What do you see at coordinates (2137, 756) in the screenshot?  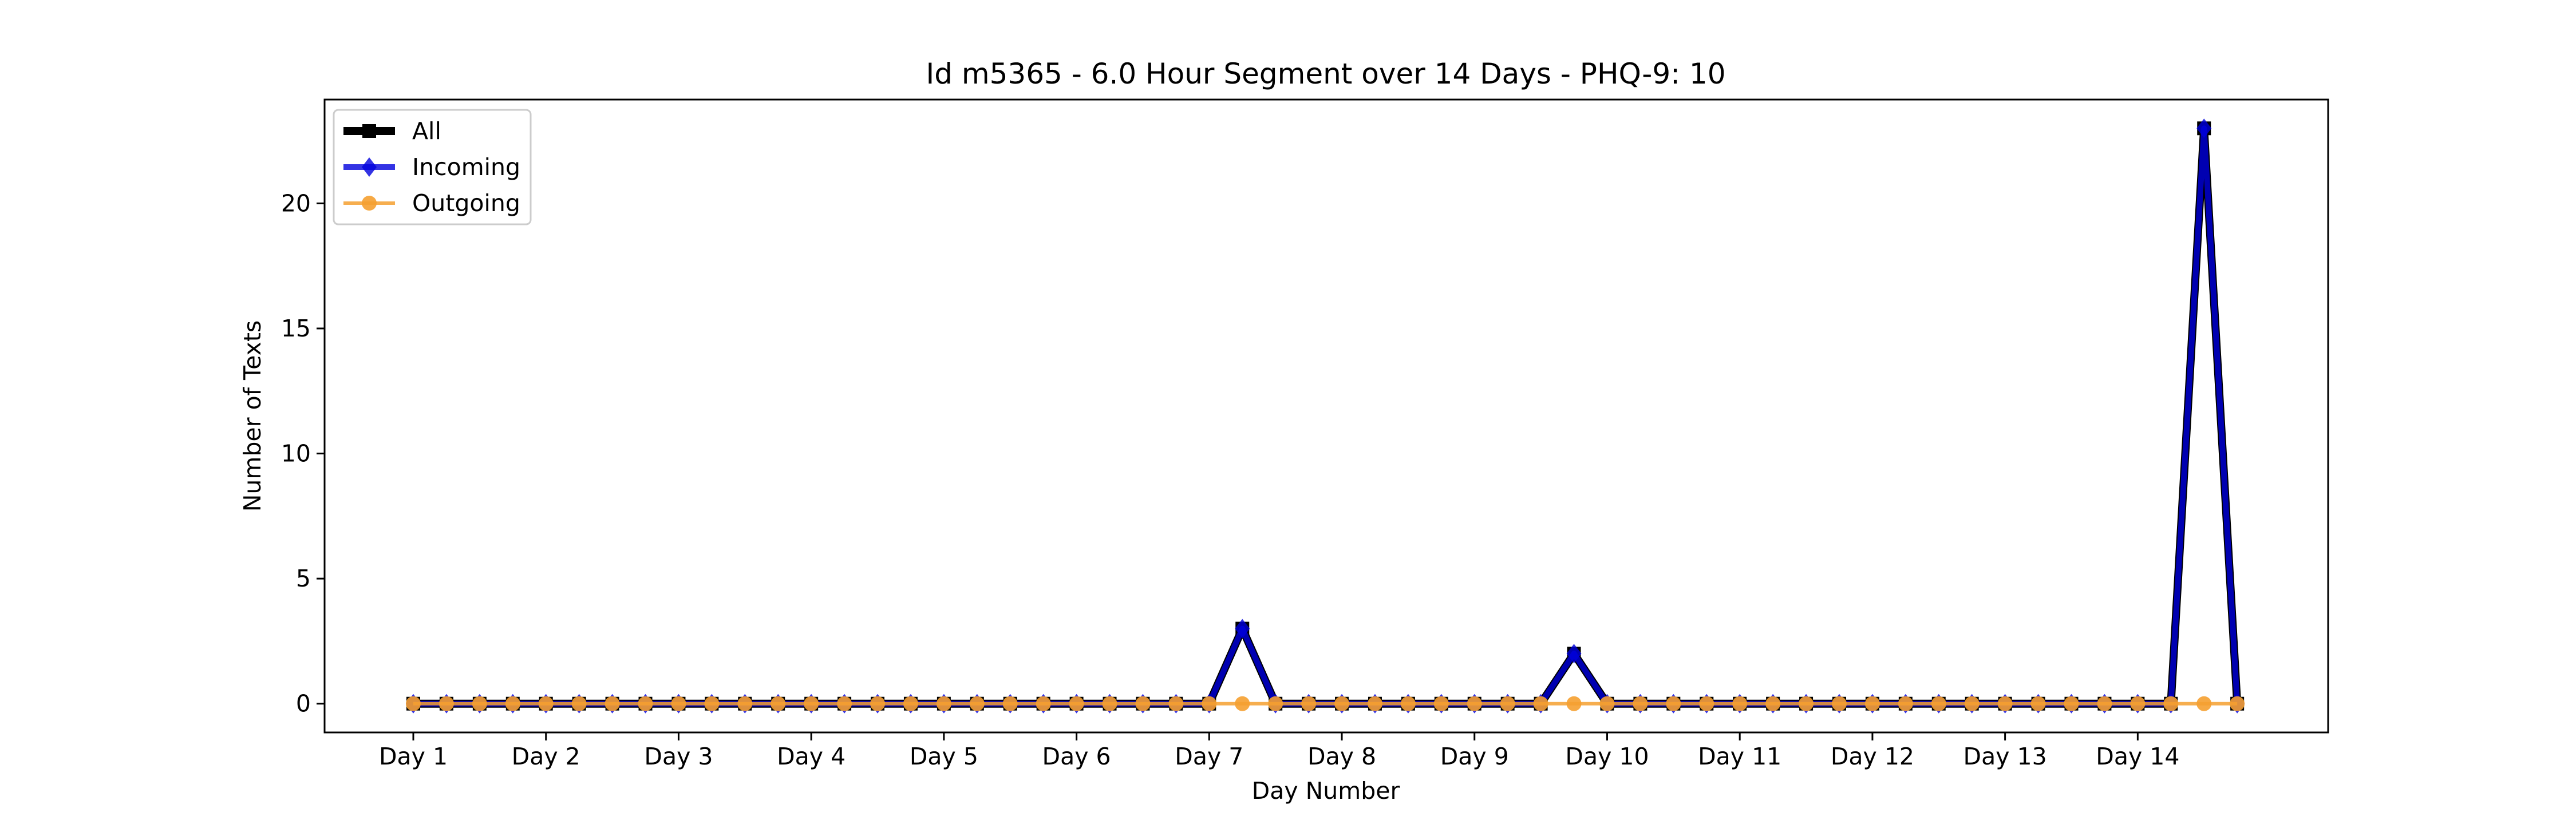 I see `x-tick-label: Day 14` at bounding box center [2137, 756].